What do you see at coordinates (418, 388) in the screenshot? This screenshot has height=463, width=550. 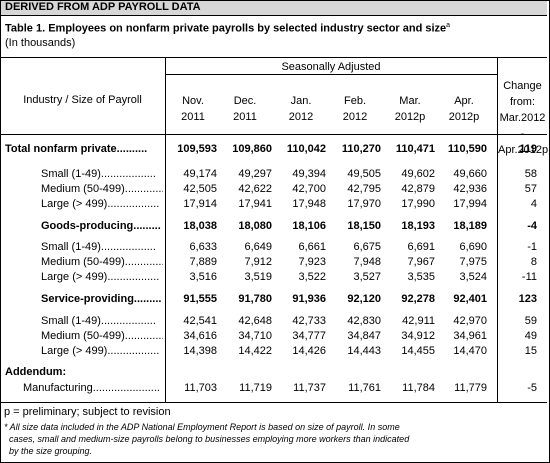 I see `row-value: 11,784` at bounding box center [418, 388].